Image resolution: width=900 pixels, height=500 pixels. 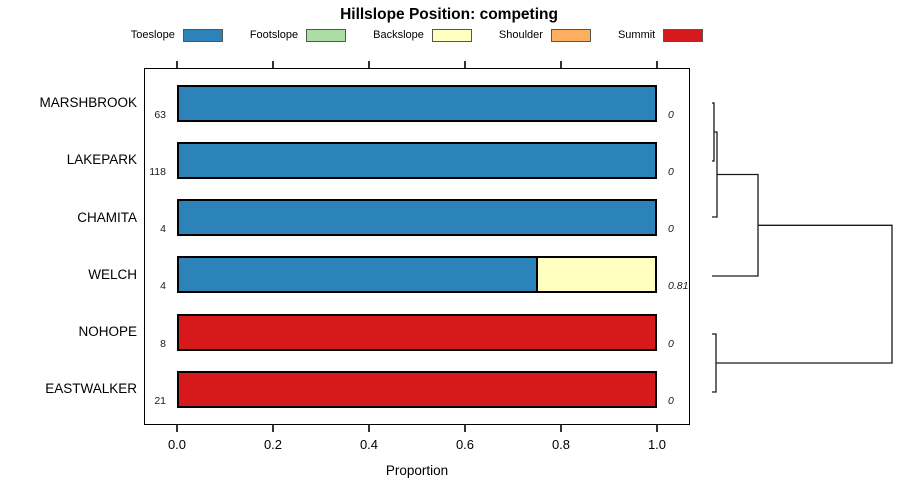 I want to click on n-value: 63, so click(x=160, y=114).